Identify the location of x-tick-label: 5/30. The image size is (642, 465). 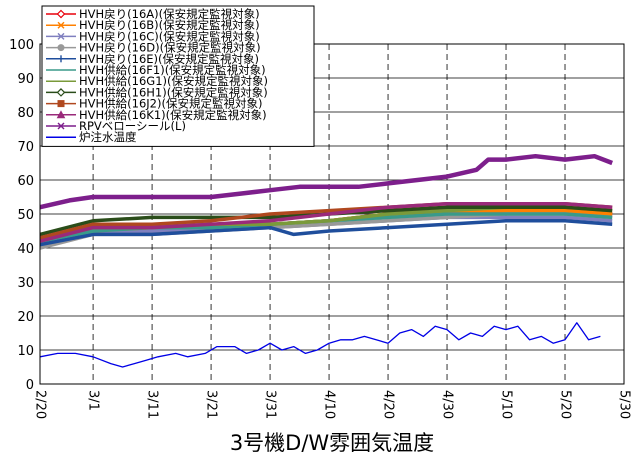
(624, 404).